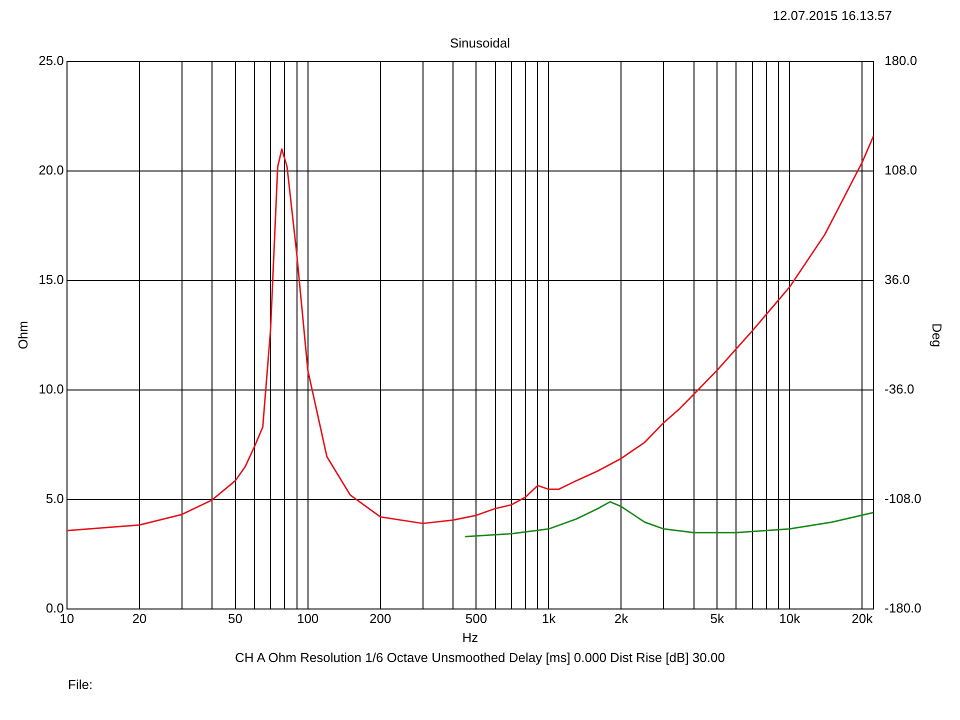 The width and height of the screenshot is (960, 720). What do you see at coordinates (899, 389) in the screenshot?
I see `y2-tick-label: -36.0` at bounding box center [899, 389].